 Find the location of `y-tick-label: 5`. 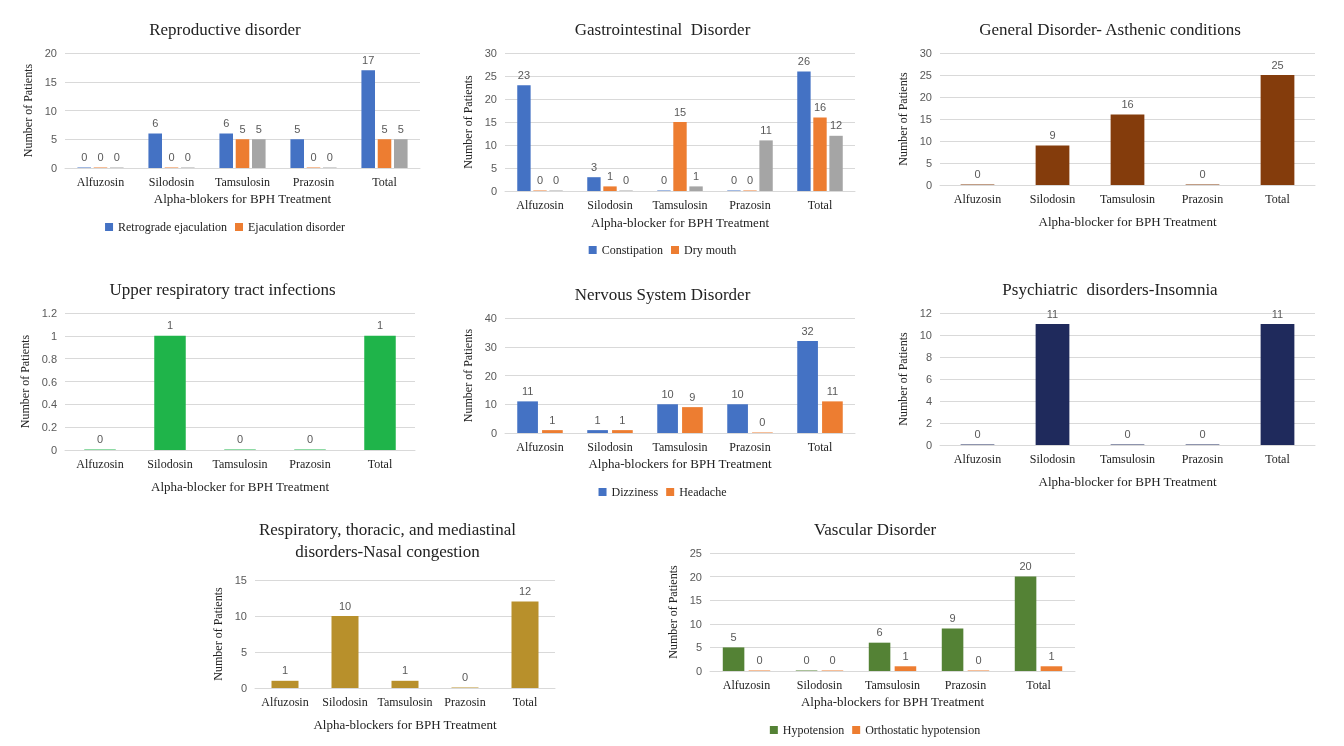

y-tick-label: 5 is located at coordinates (928, 163).